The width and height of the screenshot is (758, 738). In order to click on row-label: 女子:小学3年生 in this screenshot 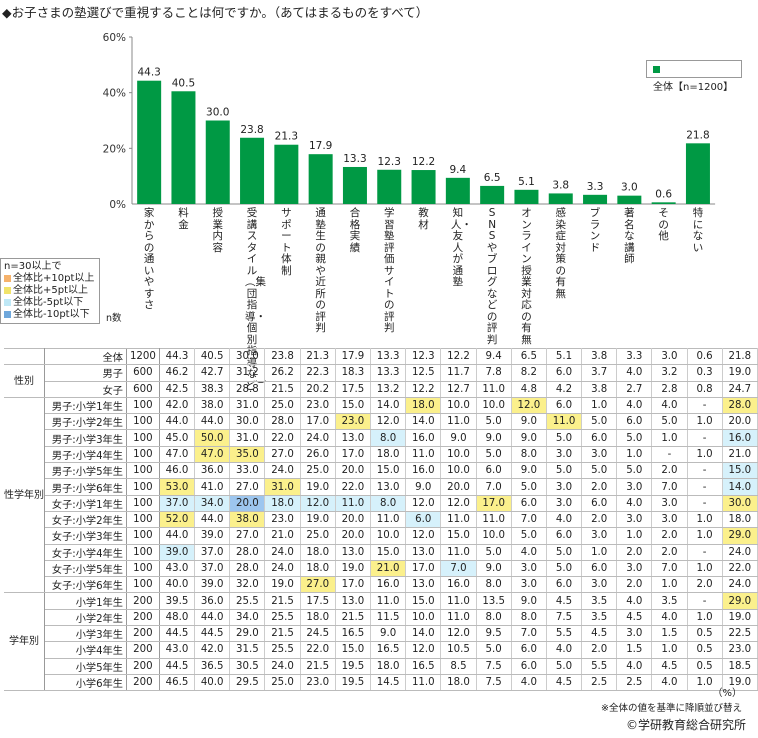, I will do `click(85, 536)`.